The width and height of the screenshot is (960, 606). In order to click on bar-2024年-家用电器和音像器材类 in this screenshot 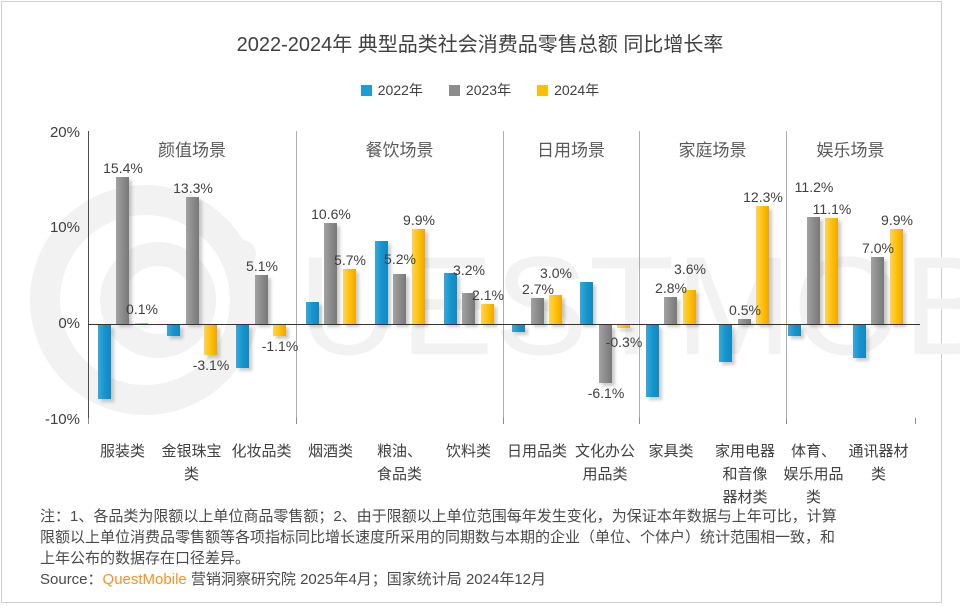, I will do `click(762, 265)`.